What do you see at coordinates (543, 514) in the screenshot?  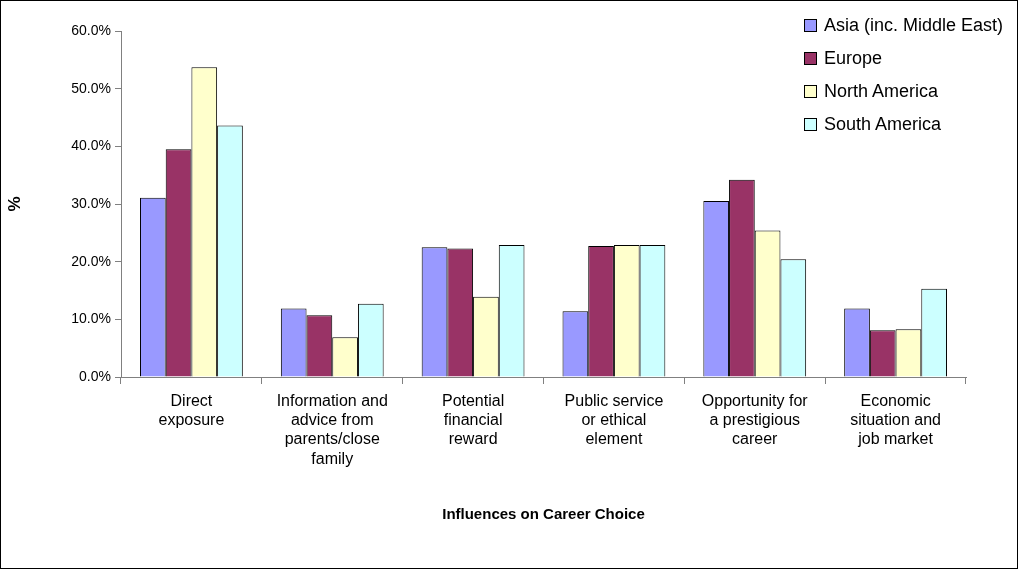 I see `x-axis-title: Influences on Career Choice` at bounding box center [543, 514].